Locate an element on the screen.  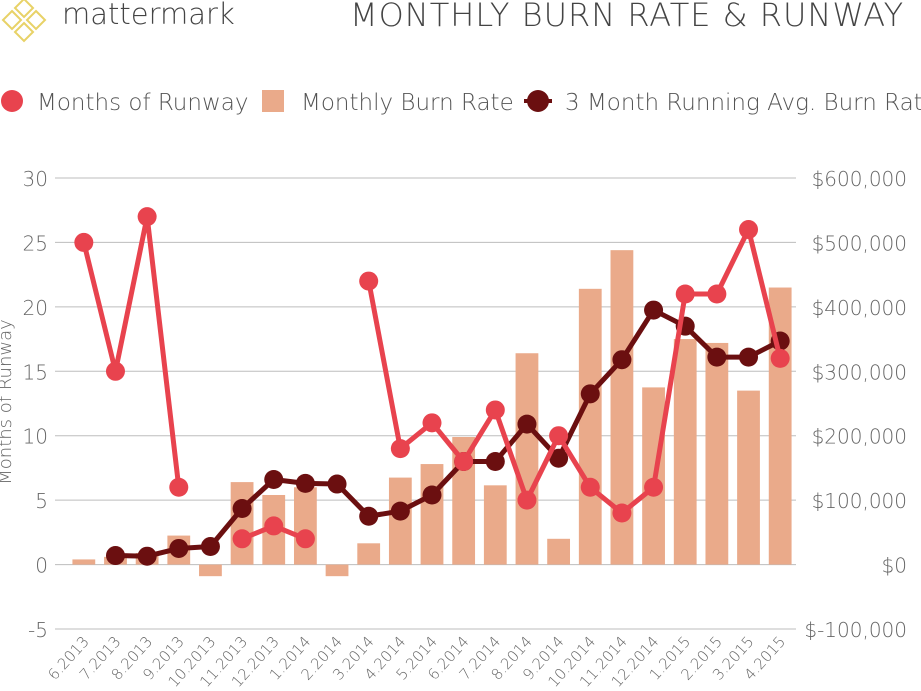
legend-runway-marker is located at coordinates (12, 101).